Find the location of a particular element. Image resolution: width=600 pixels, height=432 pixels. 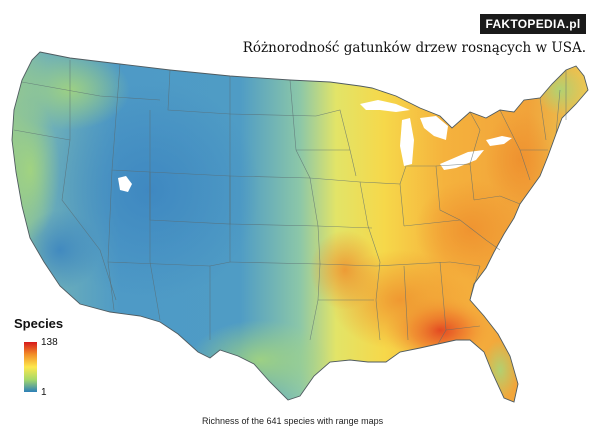

great-salt-lake is located at coordinates (125, 184).